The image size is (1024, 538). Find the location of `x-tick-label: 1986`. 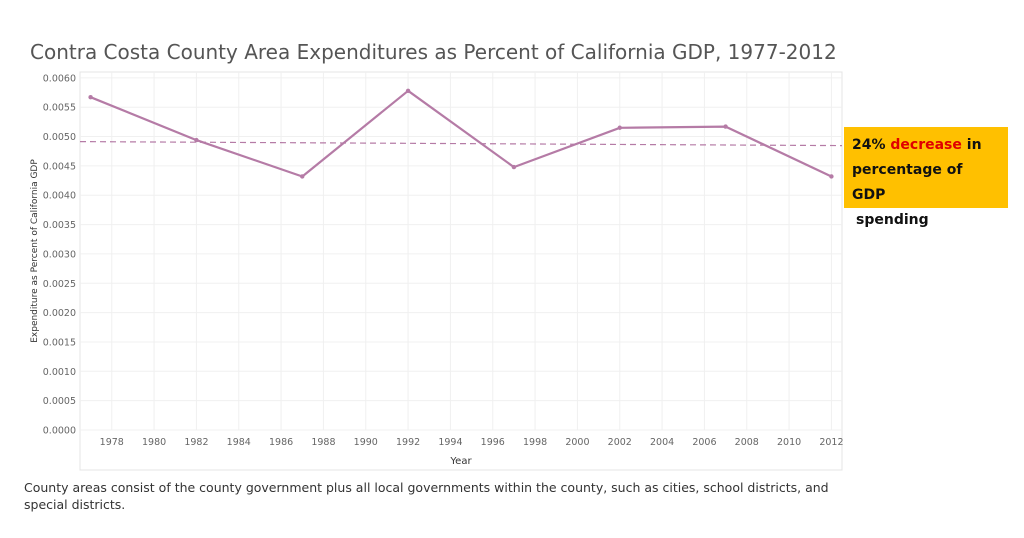

x-tick-label: 1986 is located at coordinates (281, 442).